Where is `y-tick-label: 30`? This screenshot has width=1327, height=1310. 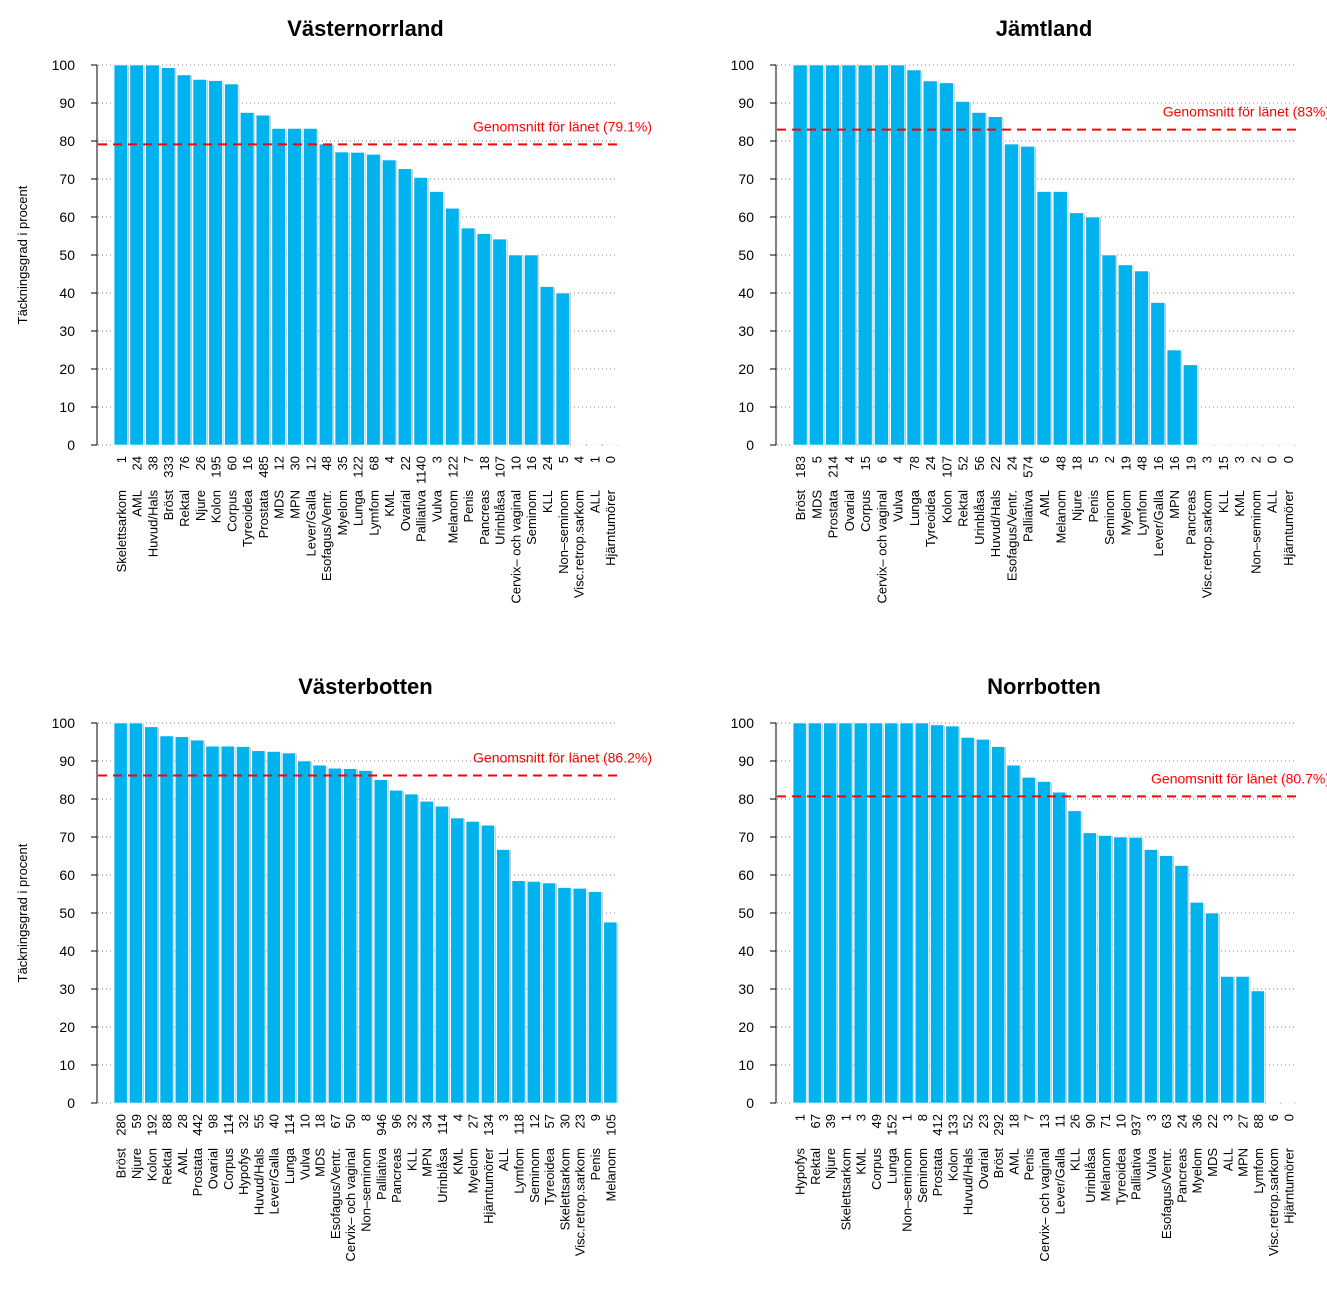
y-tick-label: 30 is located at coordinates (67, 989).